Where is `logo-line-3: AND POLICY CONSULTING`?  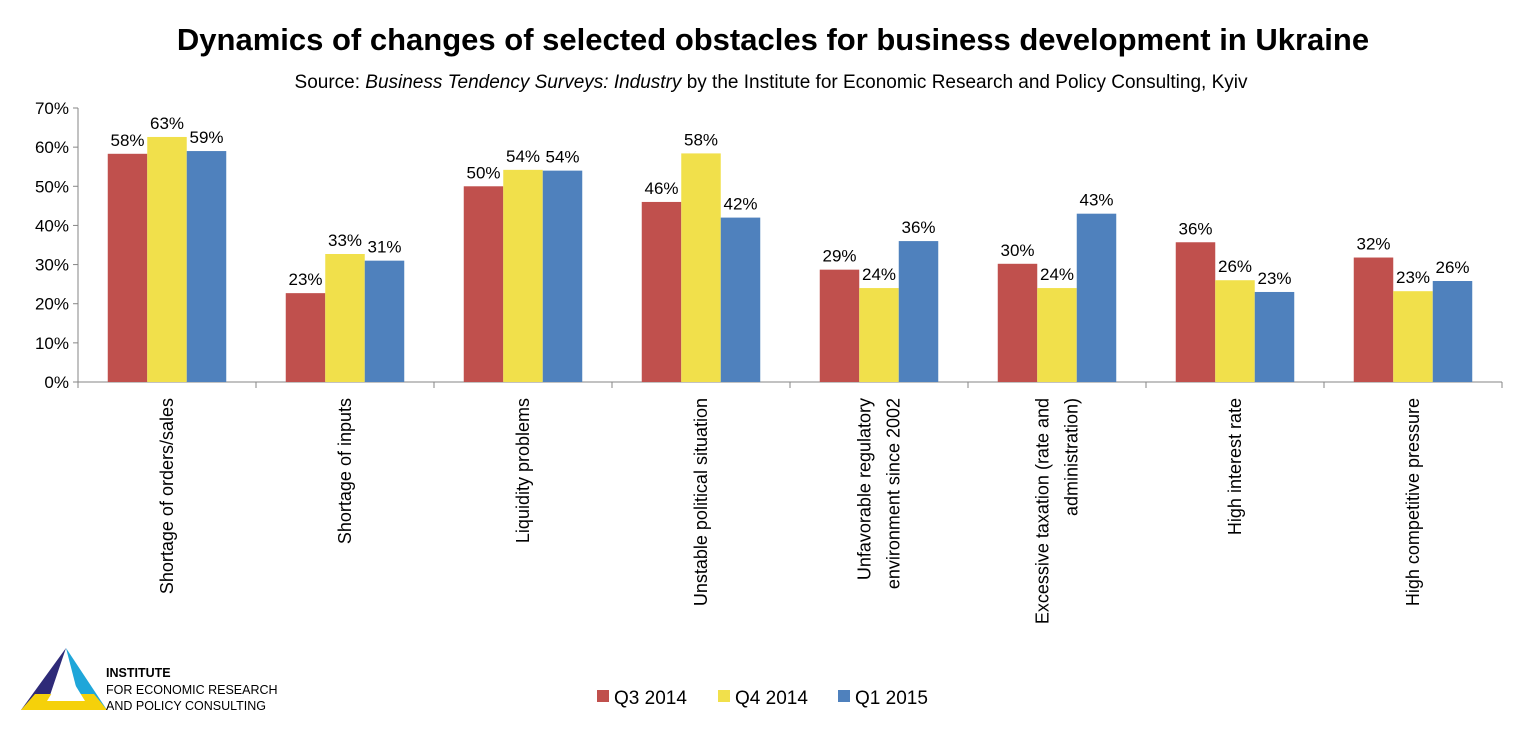
logo-line-3: AND POLICY CONSULTING is located at coordinates (186, 706).